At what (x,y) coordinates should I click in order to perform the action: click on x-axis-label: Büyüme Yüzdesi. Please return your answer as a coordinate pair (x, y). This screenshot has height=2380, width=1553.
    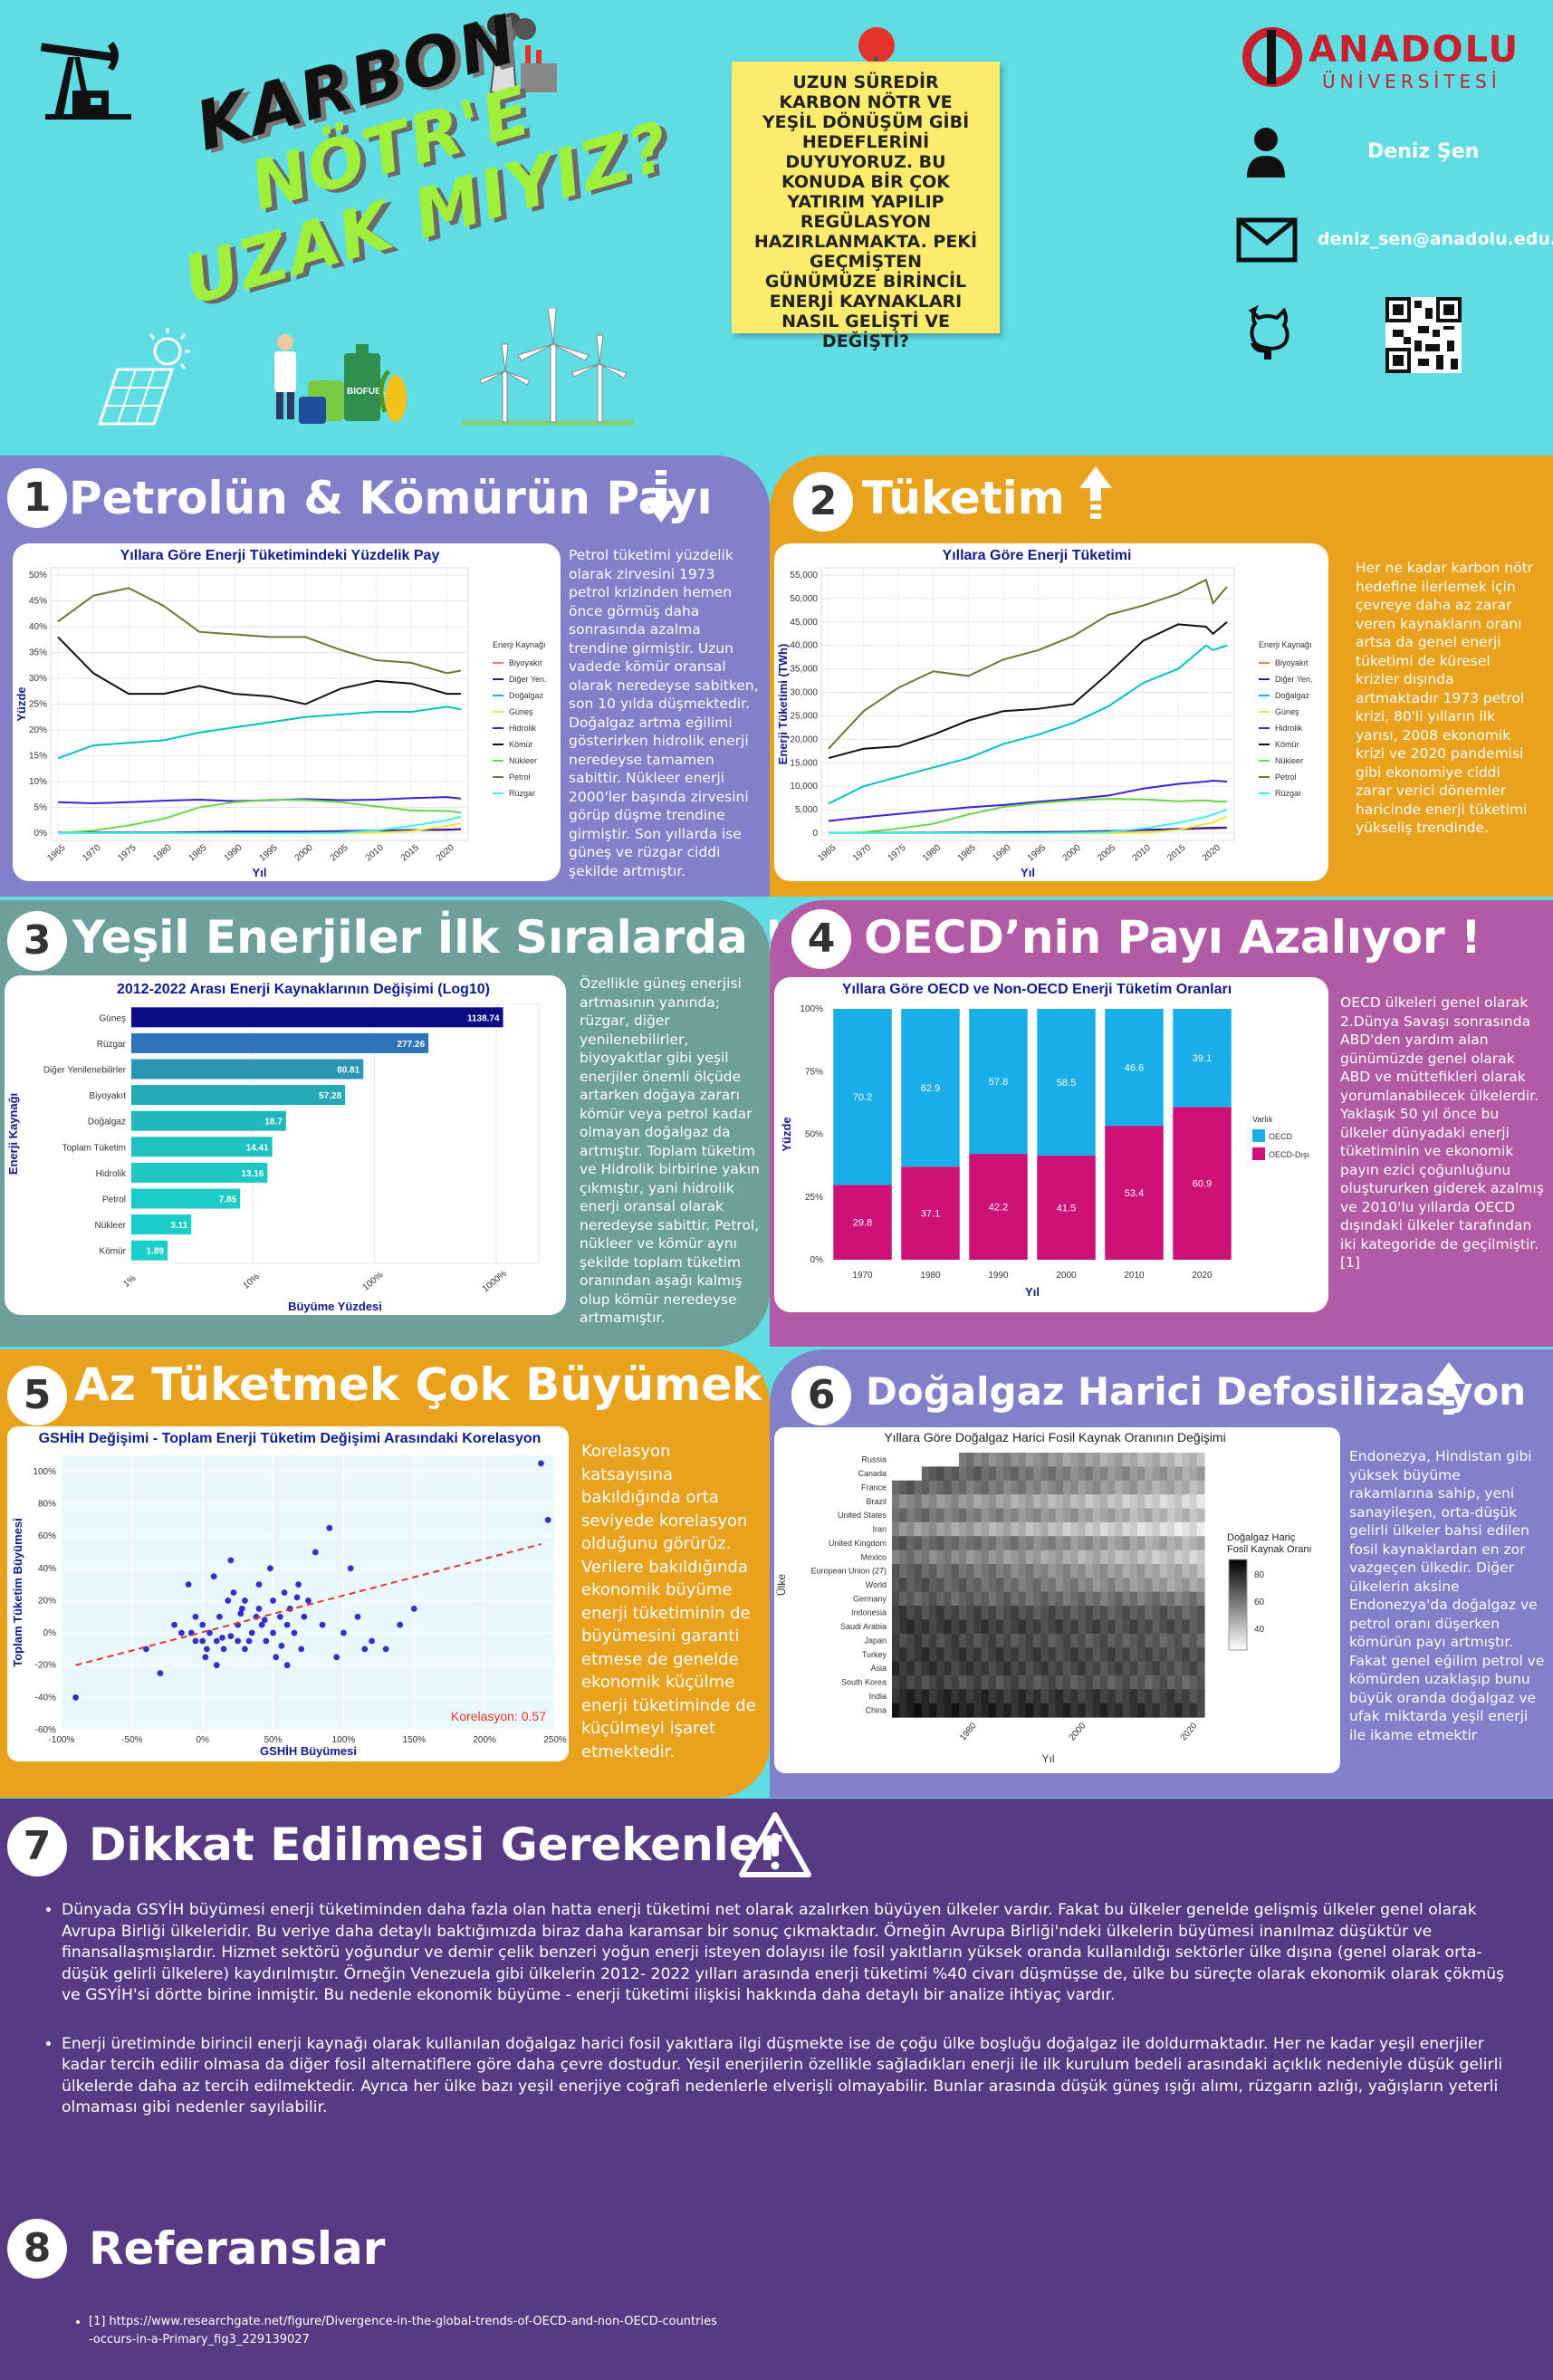
    Looking at the image, I should click on (335, 1306).